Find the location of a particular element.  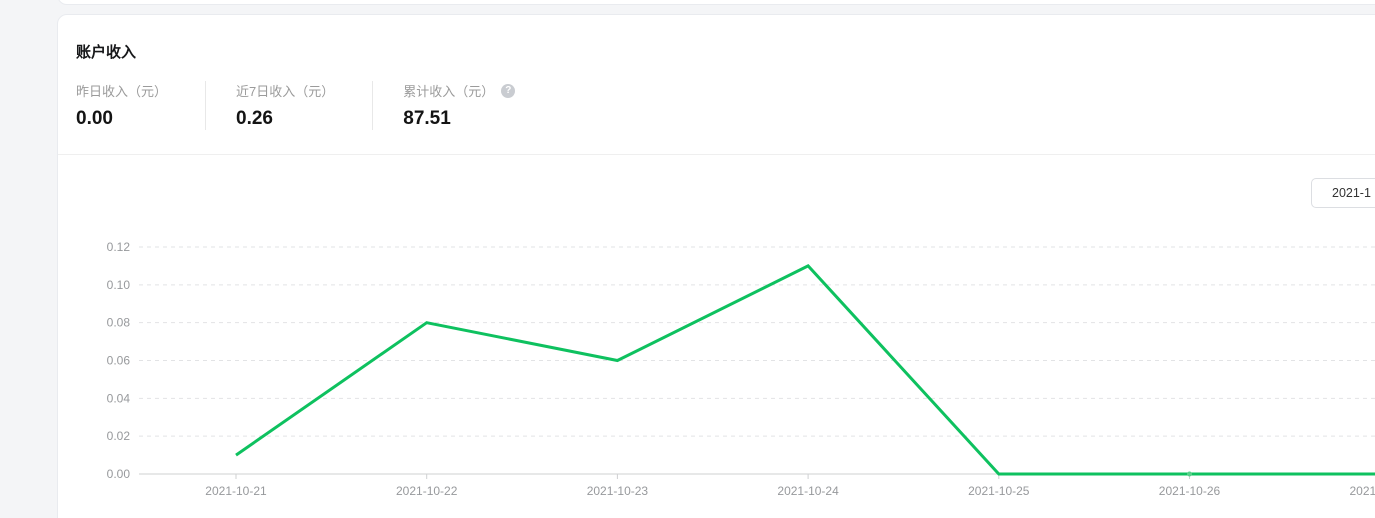

svg-text: 2021-10-24 is located at coordinates (808, 491).